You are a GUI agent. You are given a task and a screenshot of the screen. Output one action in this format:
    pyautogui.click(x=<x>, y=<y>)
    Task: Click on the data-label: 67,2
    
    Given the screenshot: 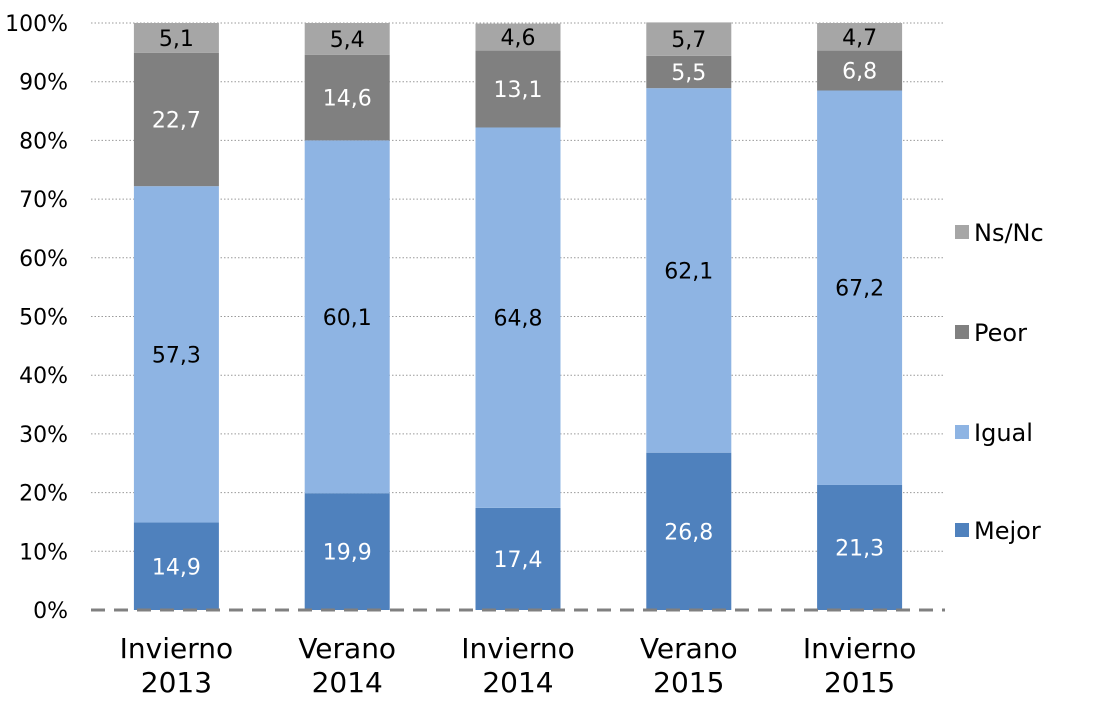 What is the action you would take?
    pyautogui.click(x=859, y=289)
    